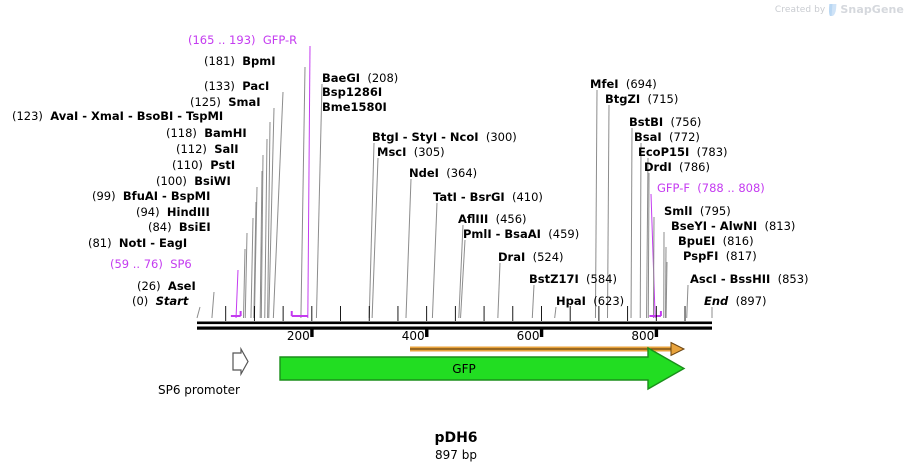 This screenshot has width=912, height=471. What do you see at coordinates (181, 133) in the screenshot?
I see `label-position-bamhi: (118)` at bounding box center [181, 133].